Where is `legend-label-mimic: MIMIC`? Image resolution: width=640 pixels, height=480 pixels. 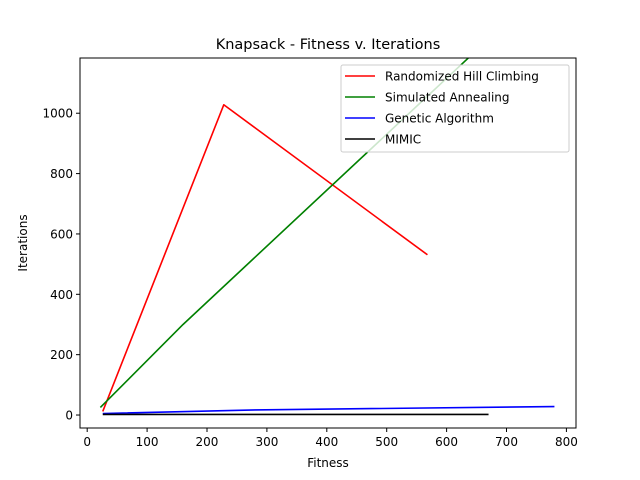
legend-label-mimic: MIMIC is located at coordinates (403, 139).